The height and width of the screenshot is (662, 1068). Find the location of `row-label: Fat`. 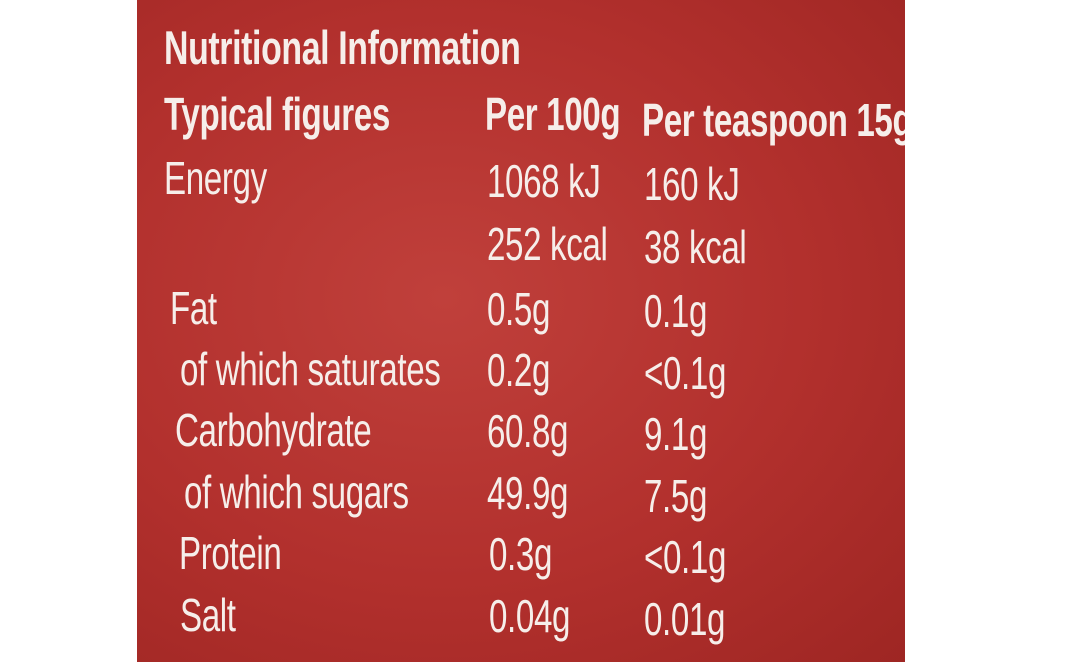

row-label: Fat is located at coordinates (193, 308).